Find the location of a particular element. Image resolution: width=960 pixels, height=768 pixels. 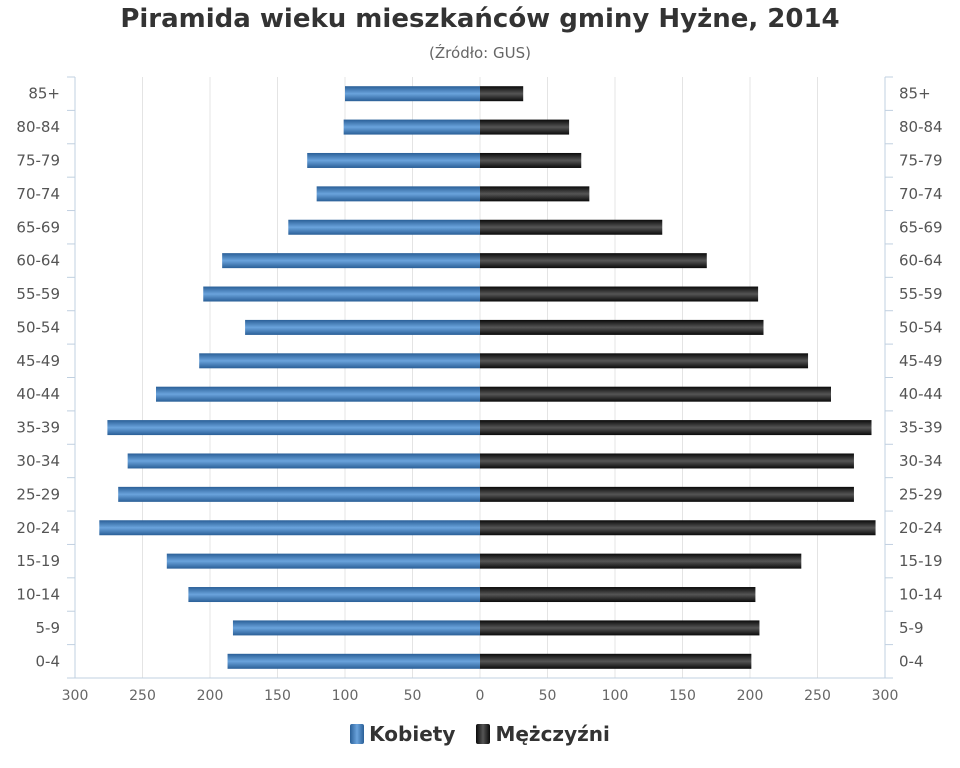

legend-item-men: Mężczyźni is located at coordinates (543, 734).